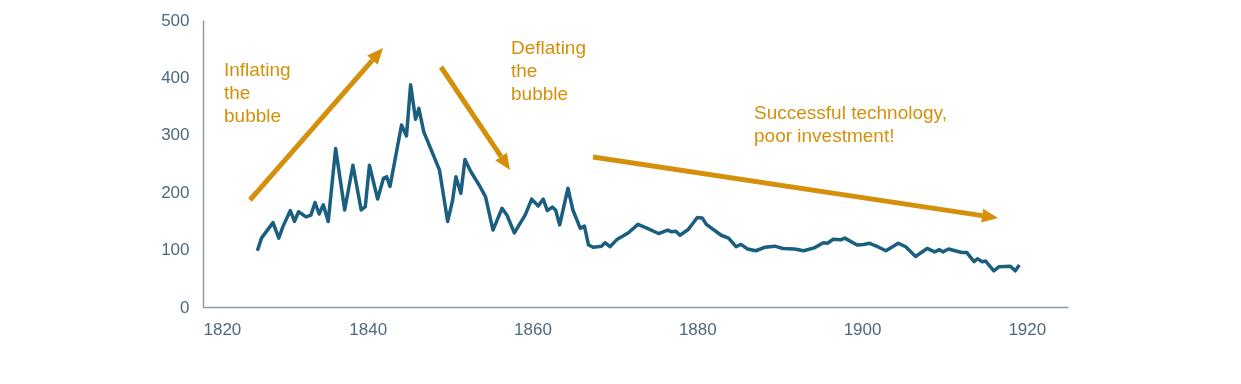 The width and height of the screenshot is (1241, 384). Describe the element at coordinates (175, 77) in the screenshot. I see `y-tick-label: 400` at that location.